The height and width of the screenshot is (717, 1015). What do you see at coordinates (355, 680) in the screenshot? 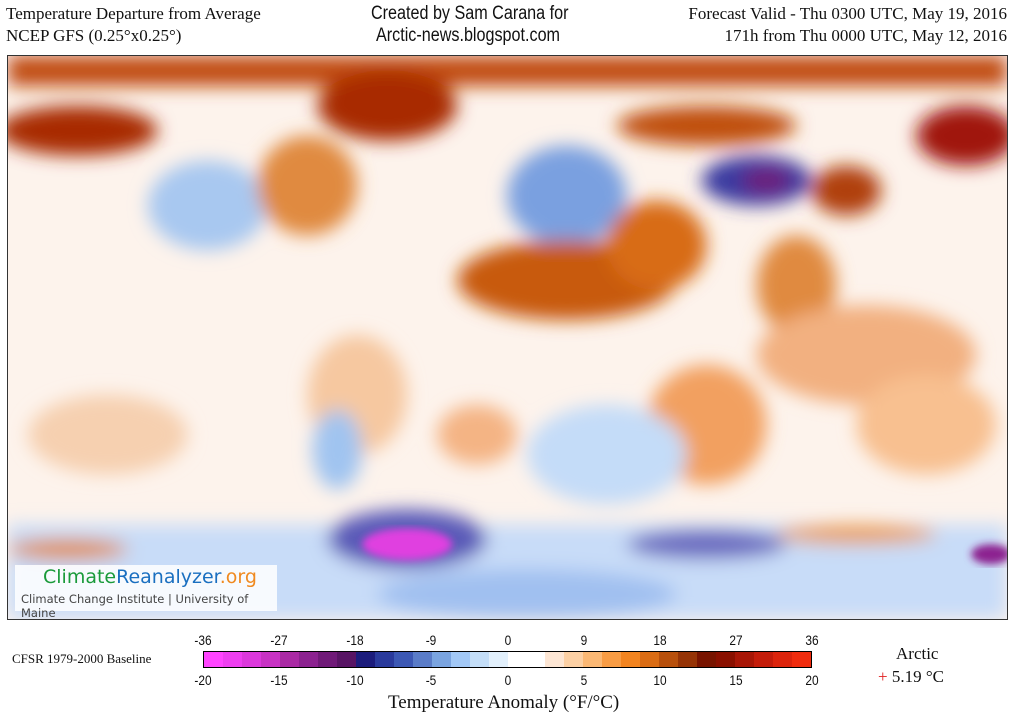
I see `tick-label: -10` at bounding box center [355, 680].